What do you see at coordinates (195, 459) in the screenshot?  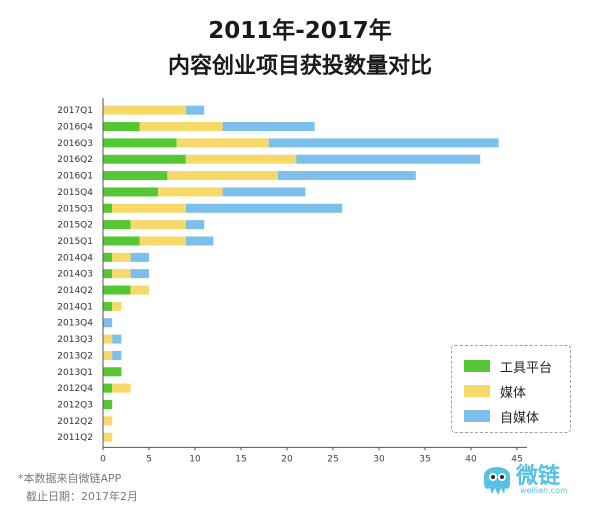 I see `x-tick-label-10: 10` at bounding box center [195, 459].